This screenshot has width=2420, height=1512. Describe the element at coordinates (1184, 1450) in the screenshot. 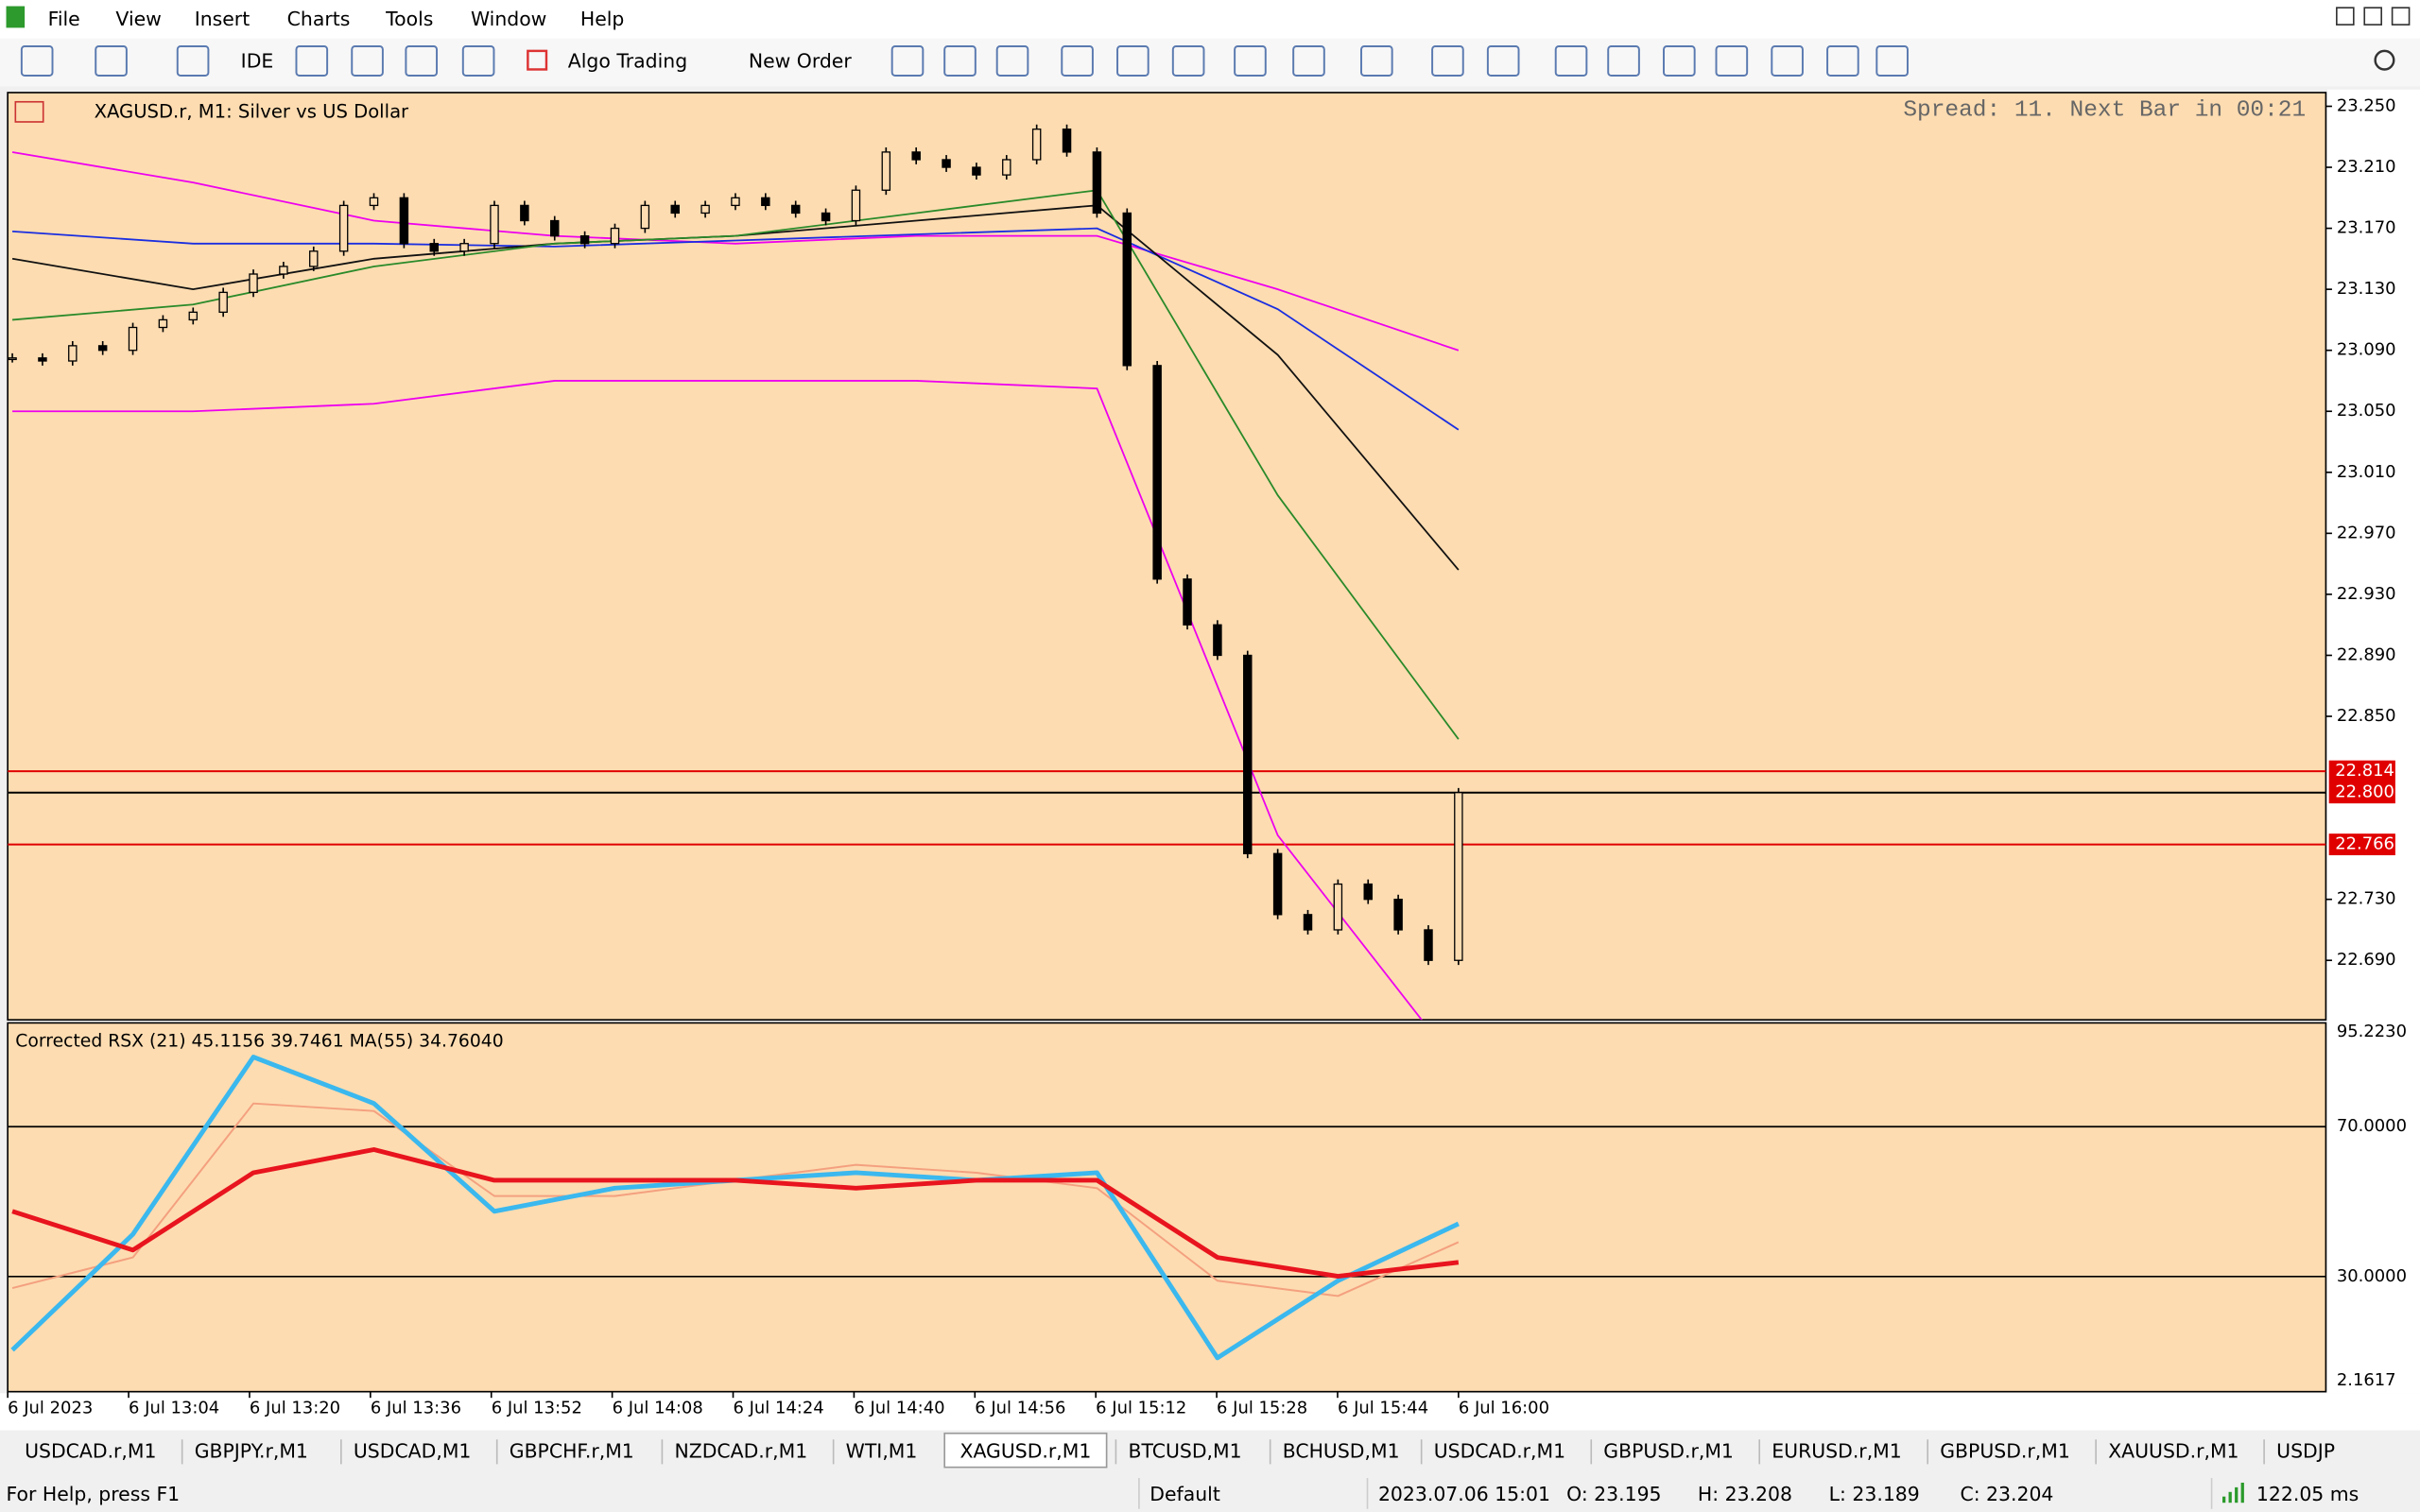

I see `chart-tab: BTCUSD,M1` at that location.